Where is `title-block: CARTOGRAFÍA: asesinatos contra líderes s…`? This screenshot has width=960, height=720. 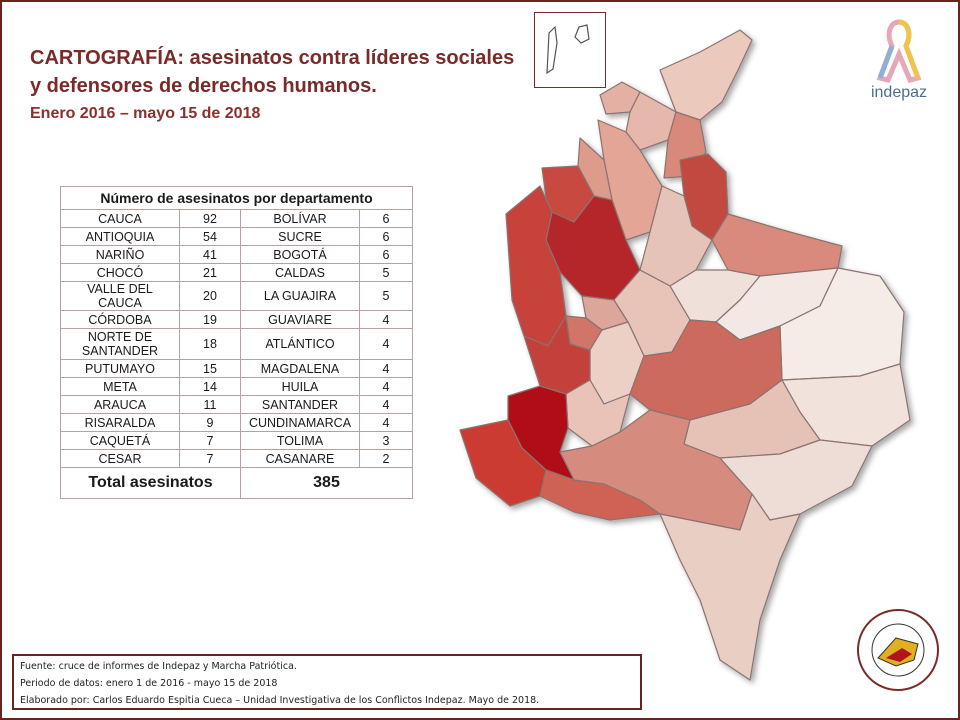
title-block: CARTOGRAFÍA: asesinatos contra líderes s… is located at coordinates (272, 85).